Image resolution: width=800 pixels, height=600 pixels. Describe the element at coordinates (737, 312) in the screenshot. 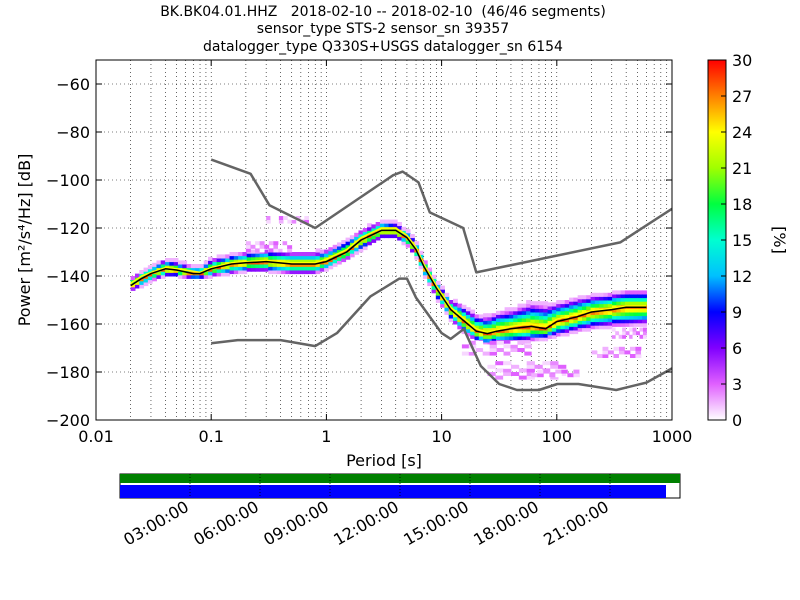

I see `colorbar-tick-label: 9` at that location.